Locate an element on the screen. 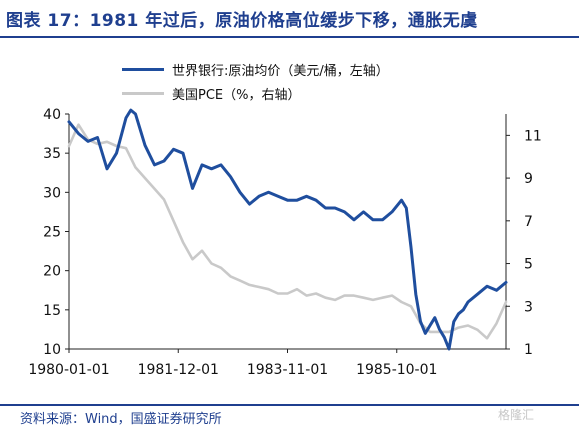  right-y-tick-label: 11 is located at coordinates (533, 136).